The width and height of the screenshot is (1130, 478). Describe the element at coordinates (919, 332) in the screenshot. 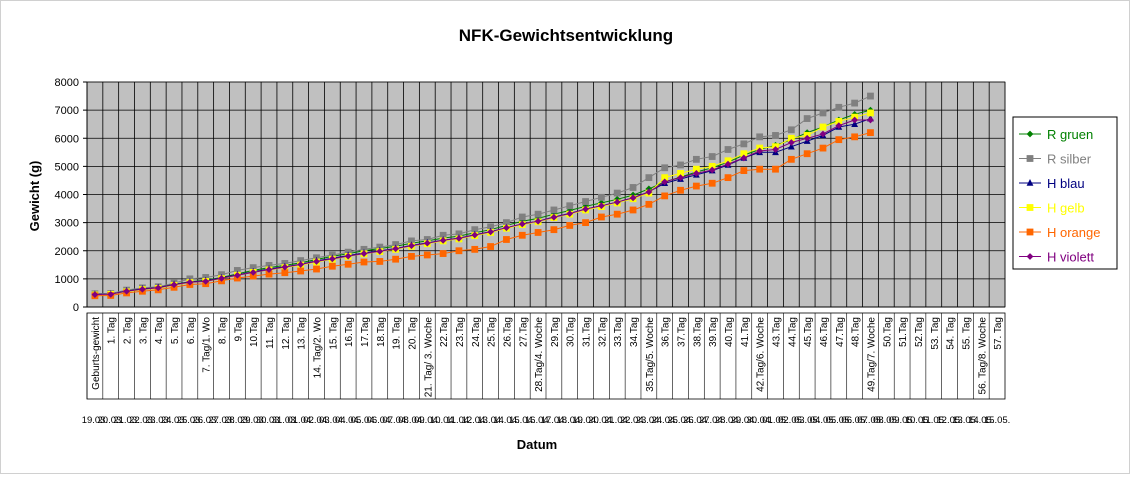

I see `x-category-label: 52.Tag` at that location.